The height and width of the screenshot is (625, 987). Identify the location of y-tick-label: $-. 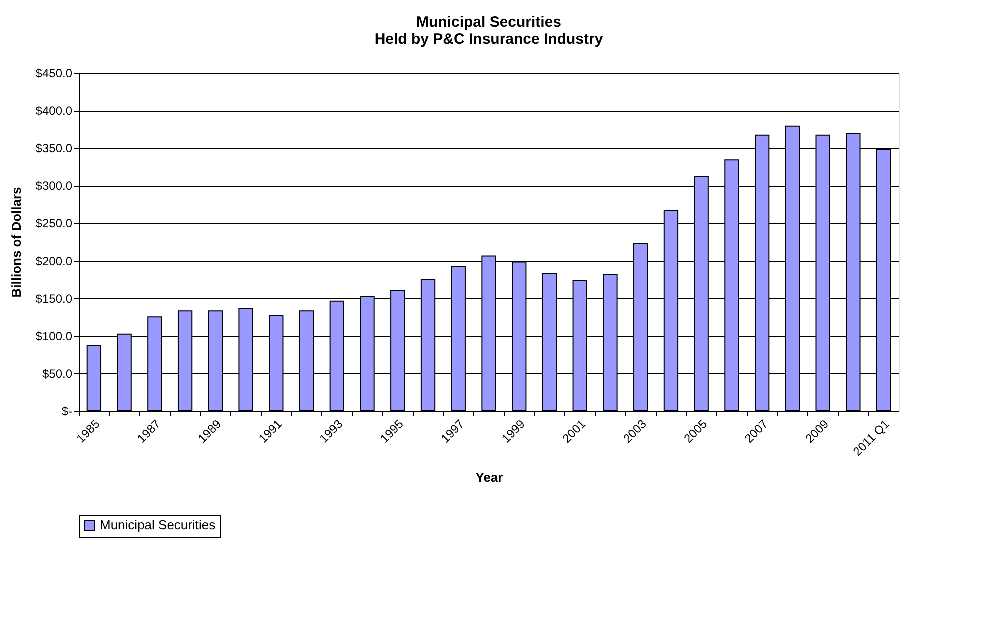
(67, 411).